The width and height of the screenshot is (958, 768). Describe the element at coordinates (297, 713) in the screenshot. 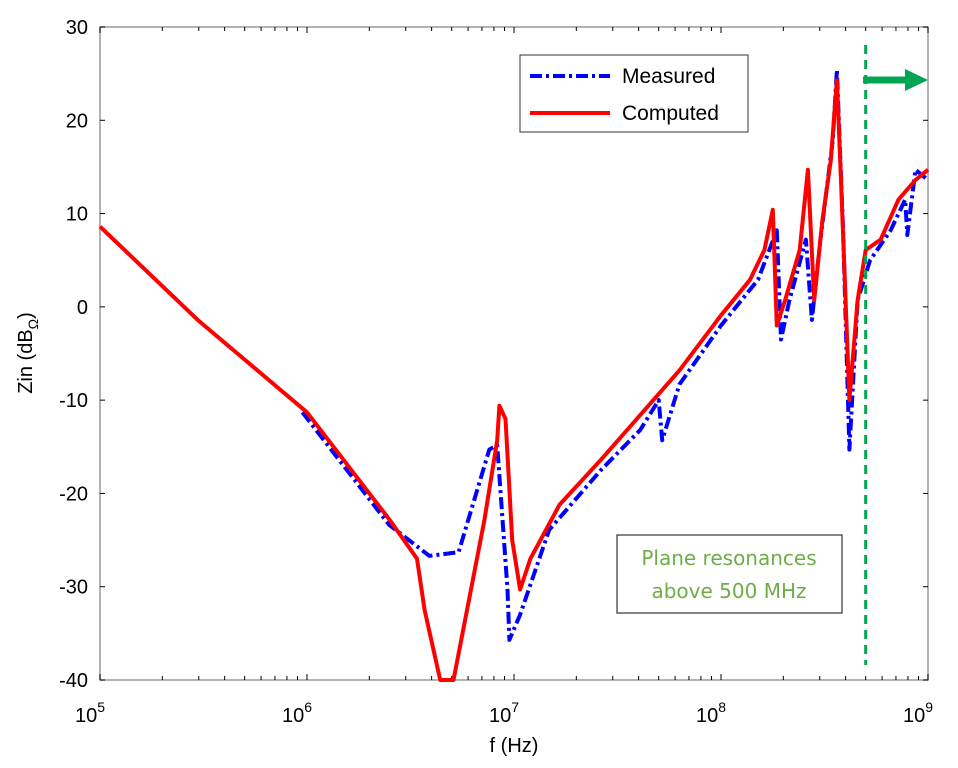

I see `x-tick-label: 10⁶` at that location.